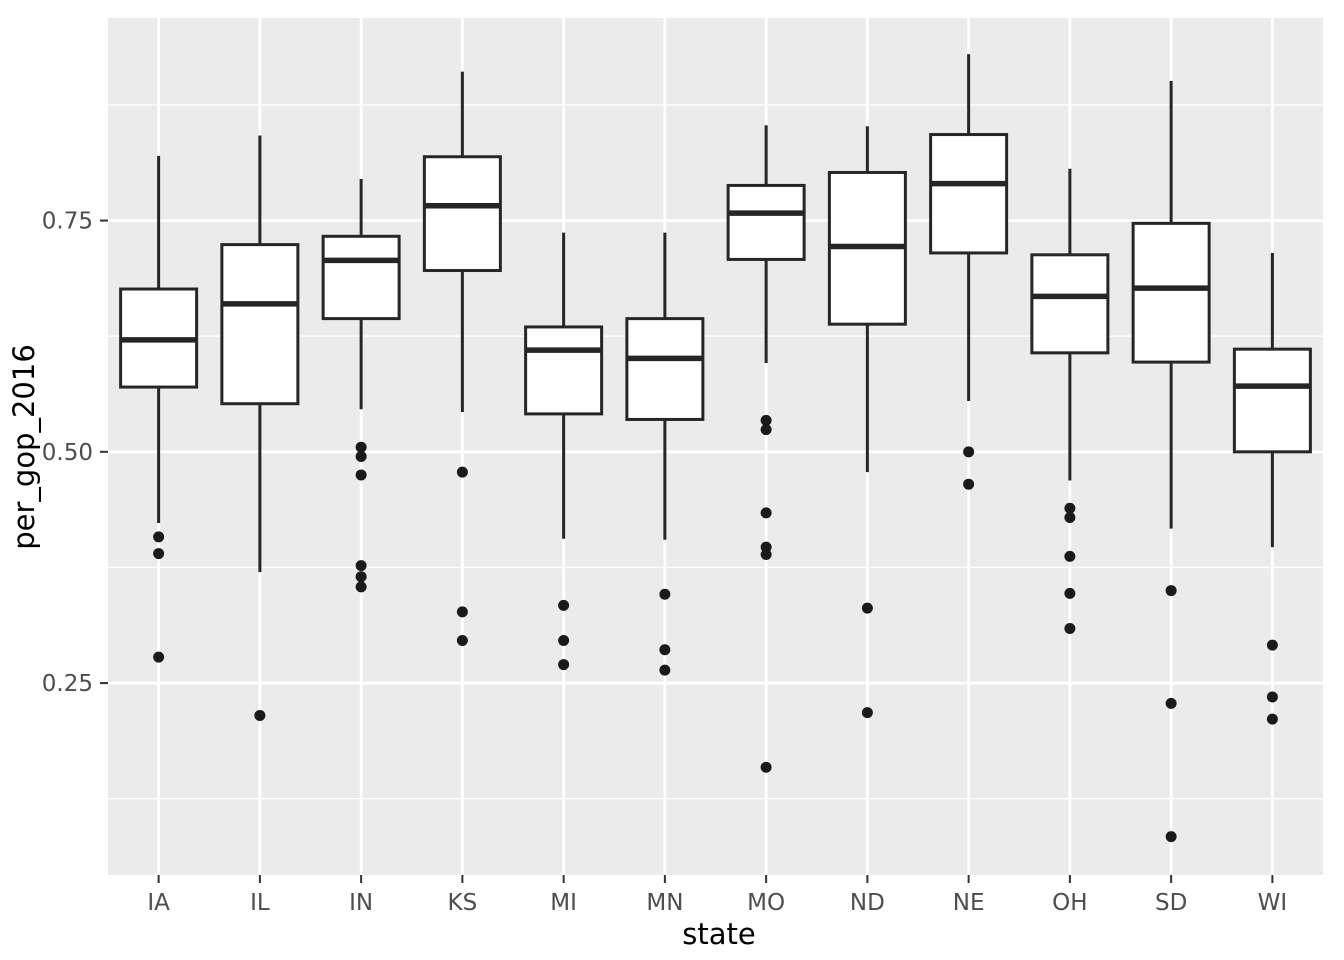 The height and width of the screenshot is (960, 1344). What do you see at coordinates (67, 222) in the screenshot?
I see `y-tick-label-0.75: 0.75` at bounding box center [67, 222].